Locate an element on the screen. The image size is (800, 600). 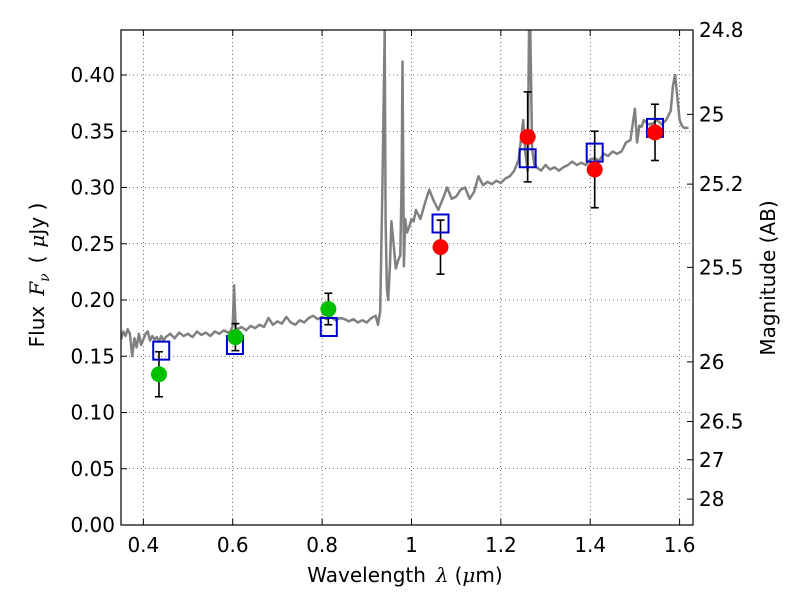
y-tick-label: 0.30 is located at coordinates (92, 188).